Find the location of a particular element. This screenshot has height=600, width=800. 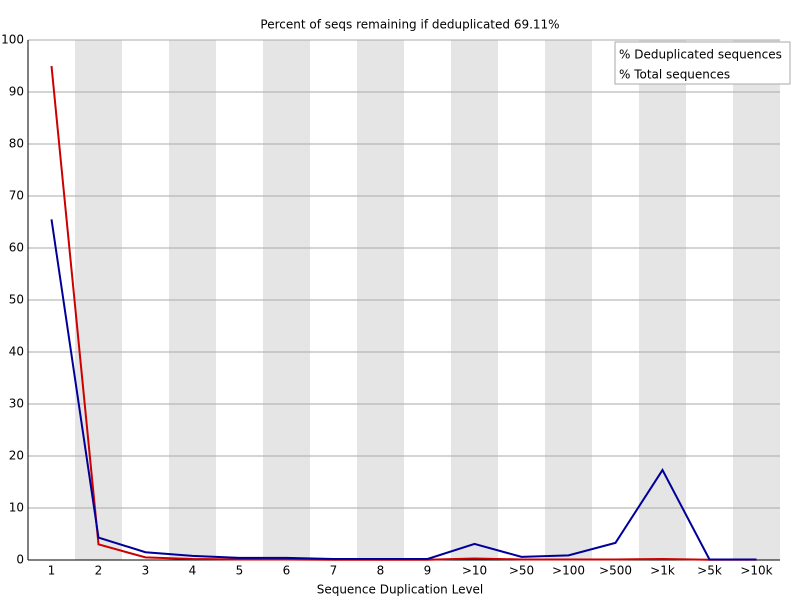

y-tick-label: 90 is located at coordinates (16, 92).